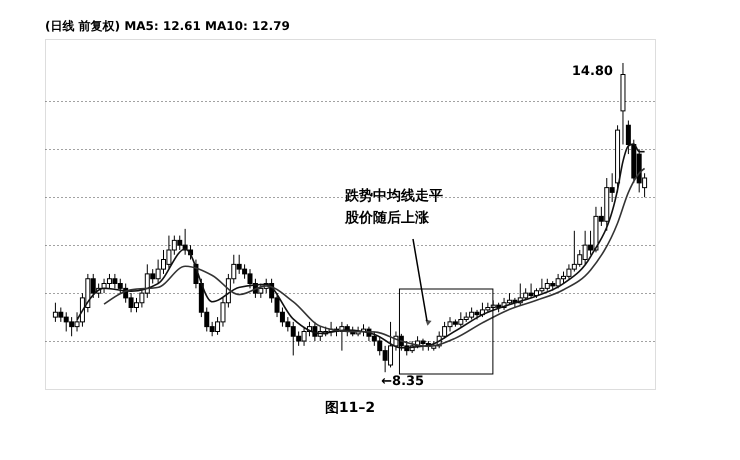 This screenshot has width=740, height=460. I want to click on candlestick, so click(628, 137).